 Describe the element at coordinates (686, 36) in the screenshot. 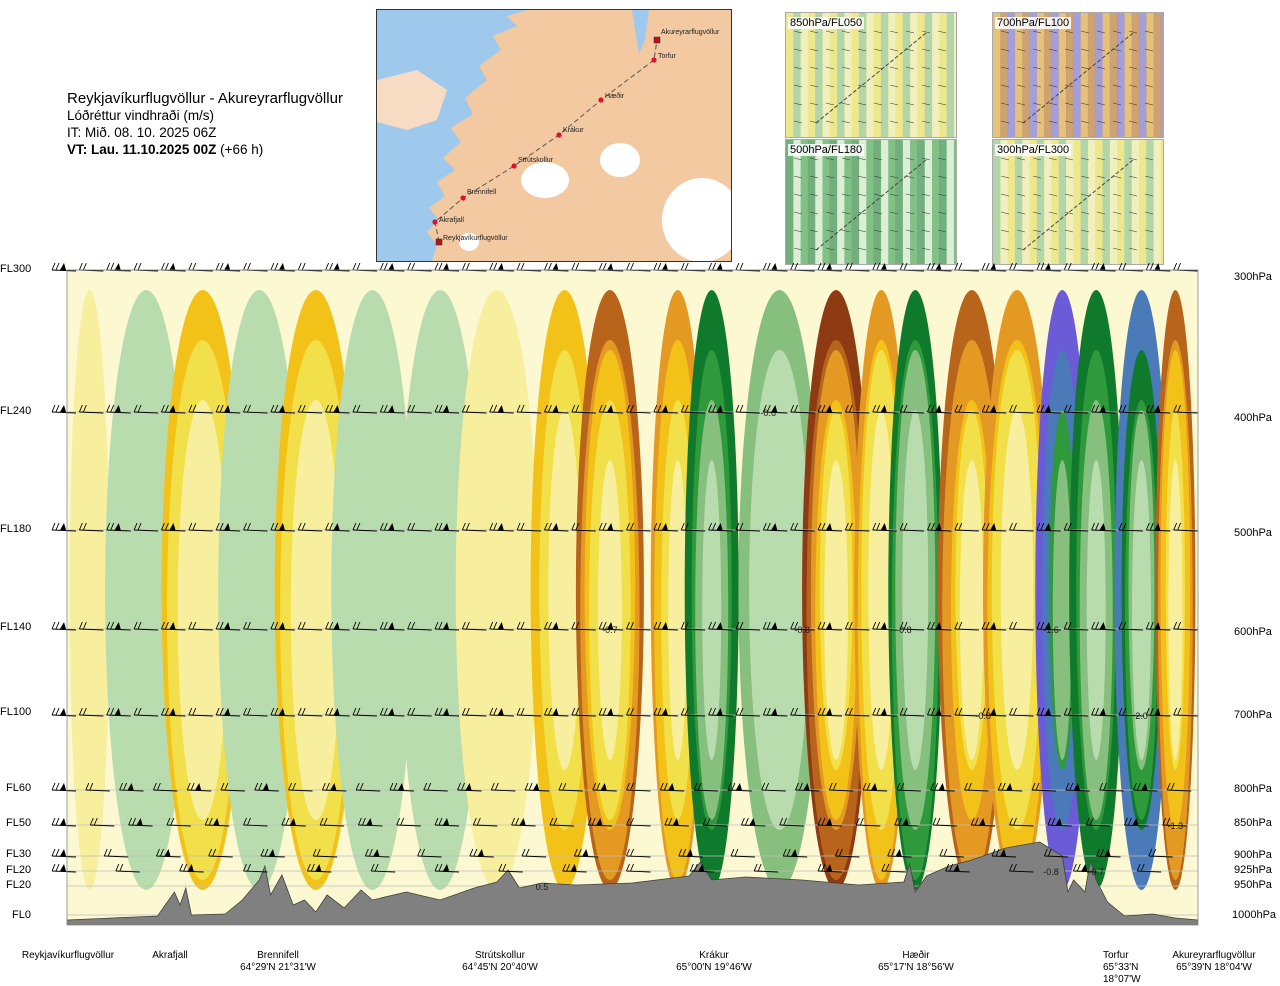

I see `route-waypoint: Akureyrarflugvöllur` at that location.